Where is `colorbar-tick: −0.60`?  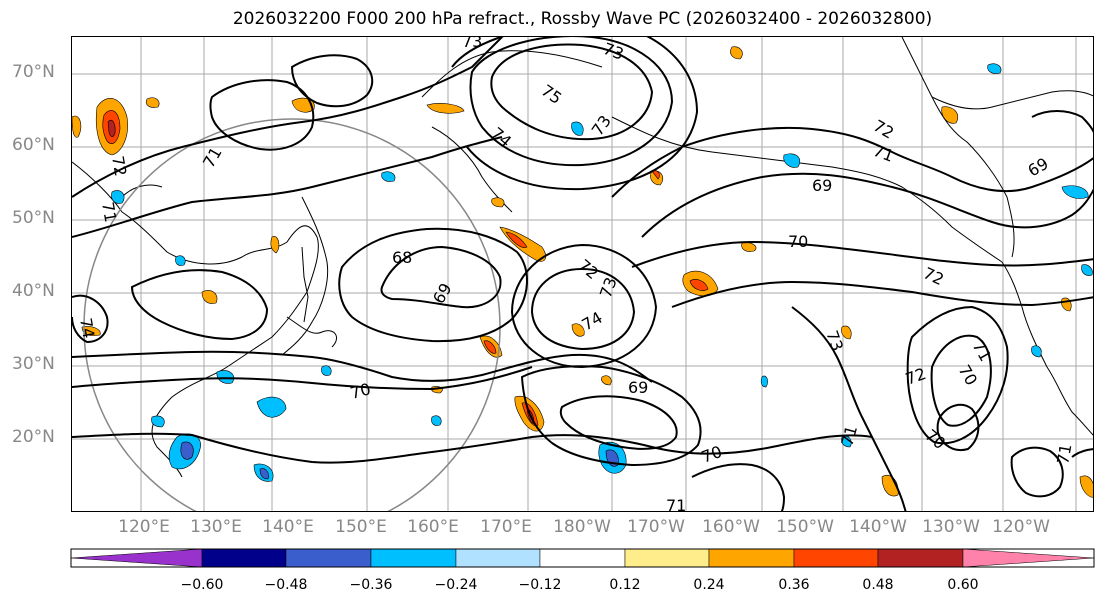 colorbar-tick: −0.60 is located at coordinates (202, 585).